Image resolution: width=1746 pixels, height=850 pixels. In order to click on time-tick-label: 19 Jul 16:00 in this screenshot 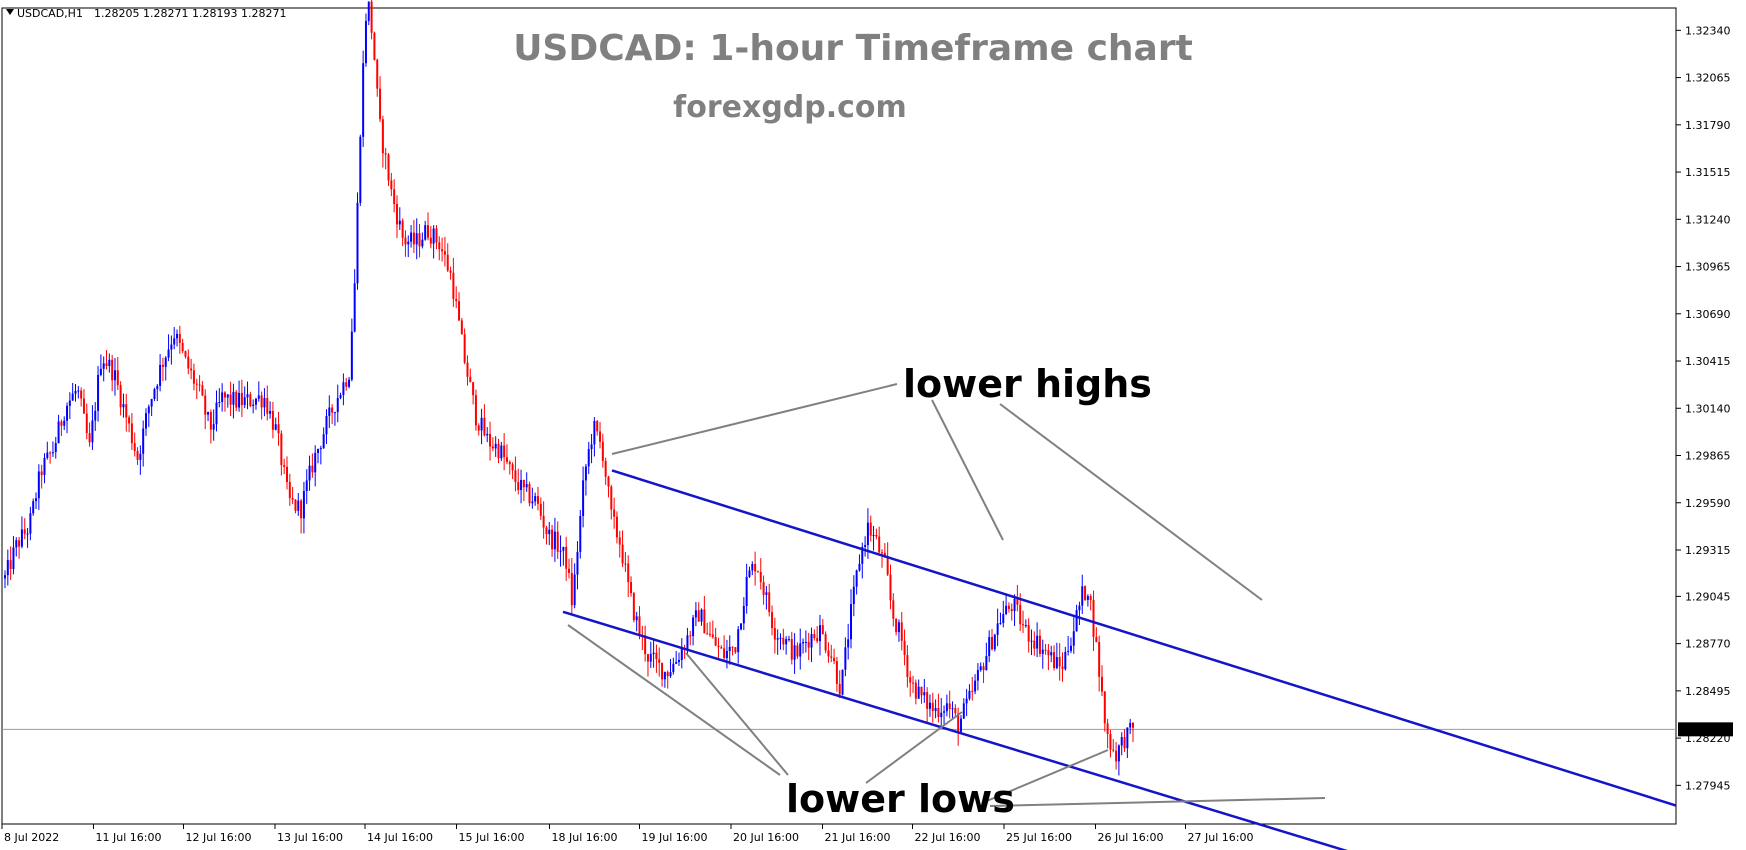, I will do `click(675, 837)`.